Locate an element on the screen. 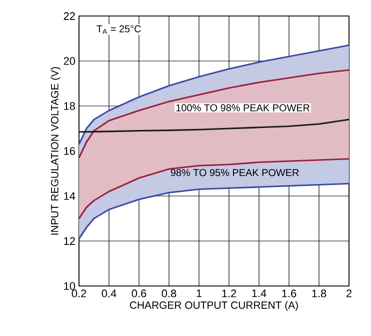  y-tick-label: 16 is located at coordinates (69, 151).